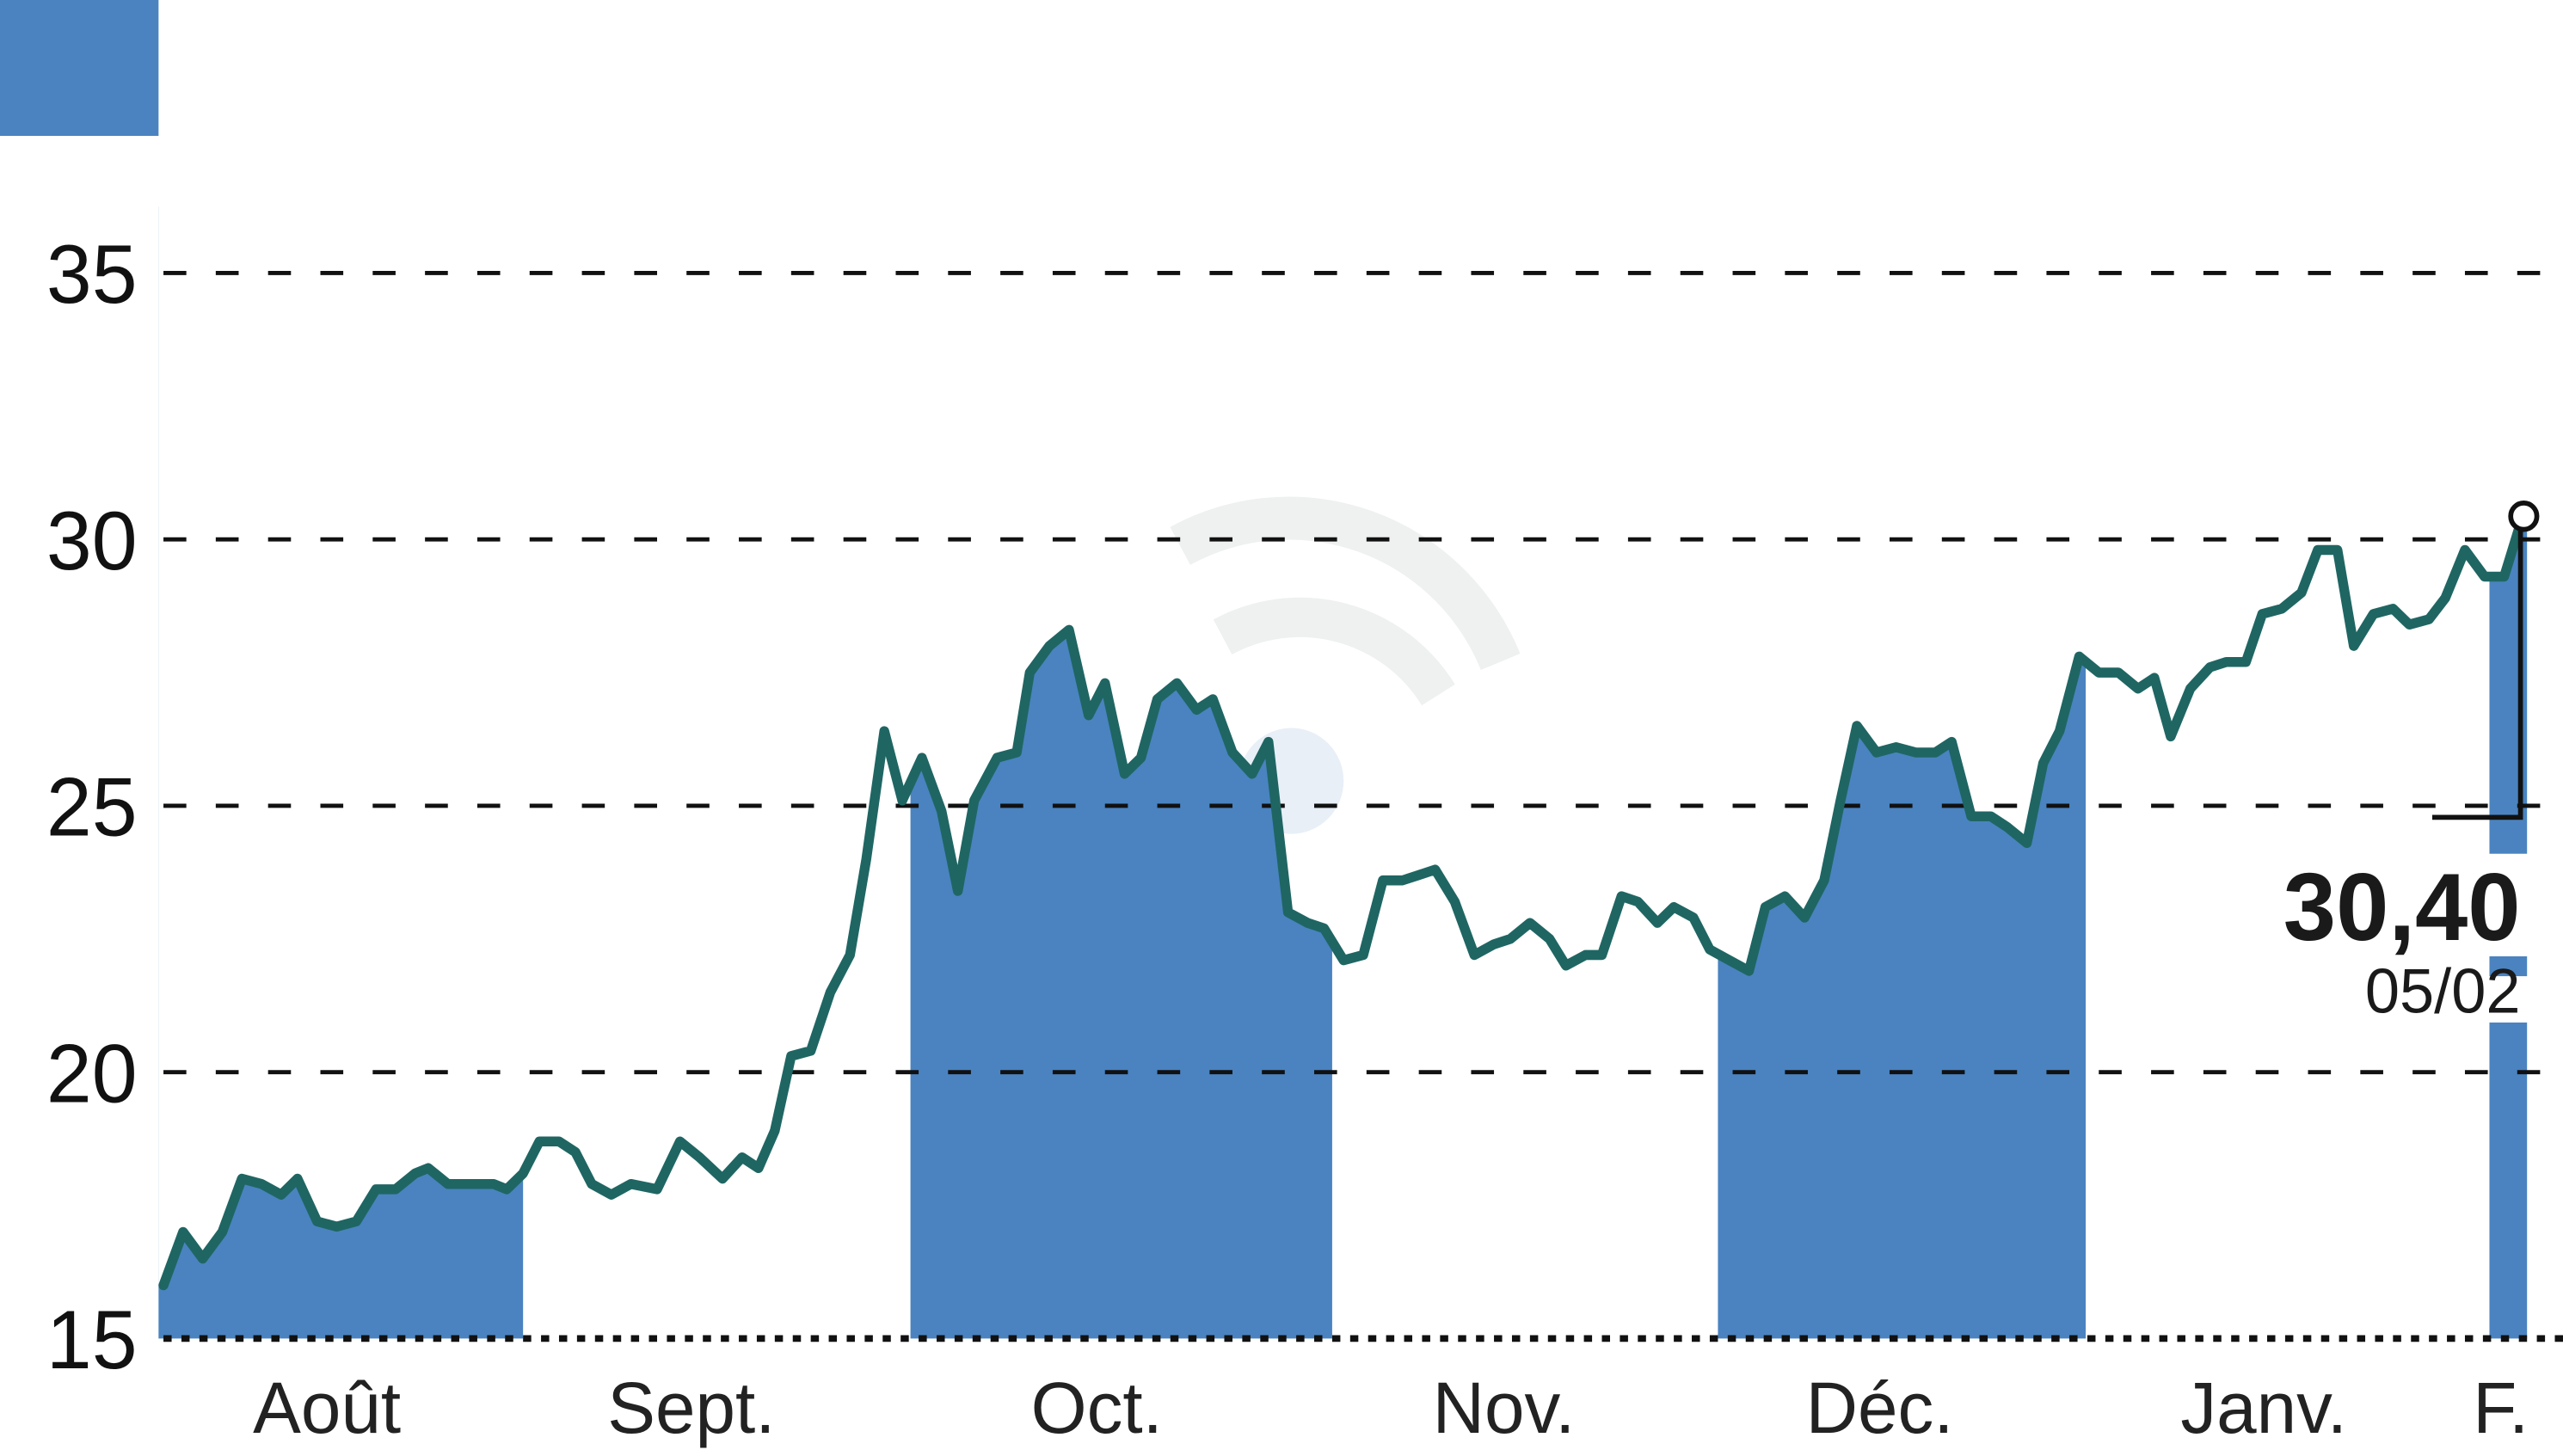  I want to click on y-axis-labels: 15 20 25 30 35, so click(92, 808).